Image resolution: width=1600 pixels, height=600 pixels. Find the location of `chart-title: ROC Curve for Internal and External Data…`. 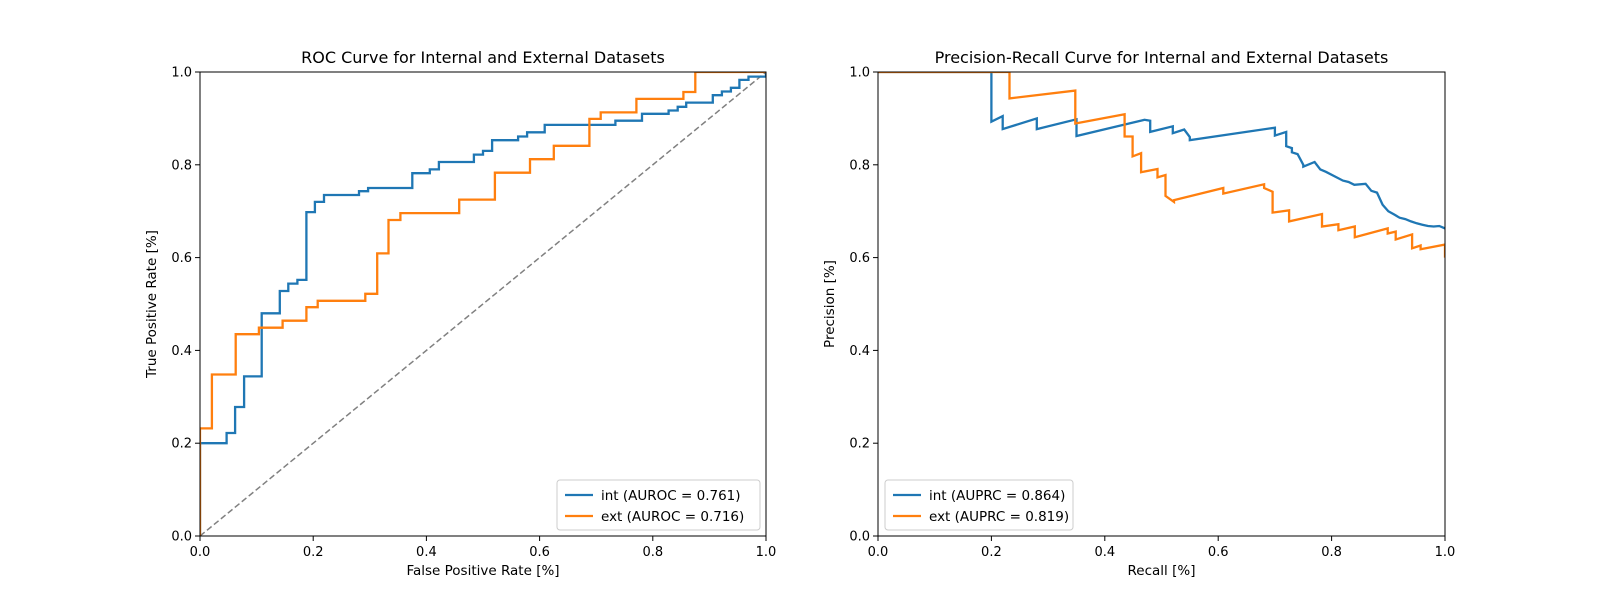

chart-title: ROC Curve for Internal and External Data… is located at coordinates (483, 57).